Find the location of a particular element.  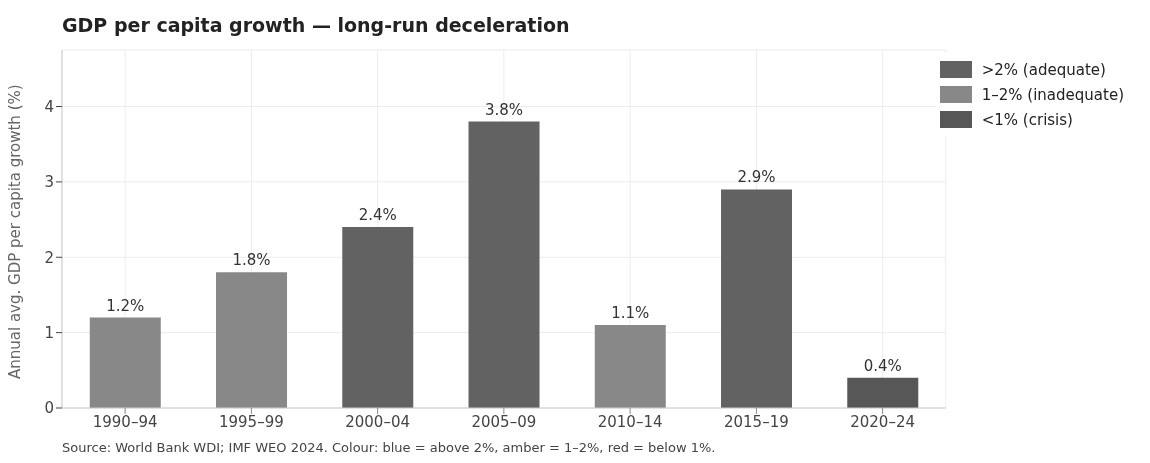

source-note: Source: World Bank WDI; IMF WEO 2024. Colour: blue = above 2%, amber = 1–2%, red = below 1%. is located at coordinates (389, 447).